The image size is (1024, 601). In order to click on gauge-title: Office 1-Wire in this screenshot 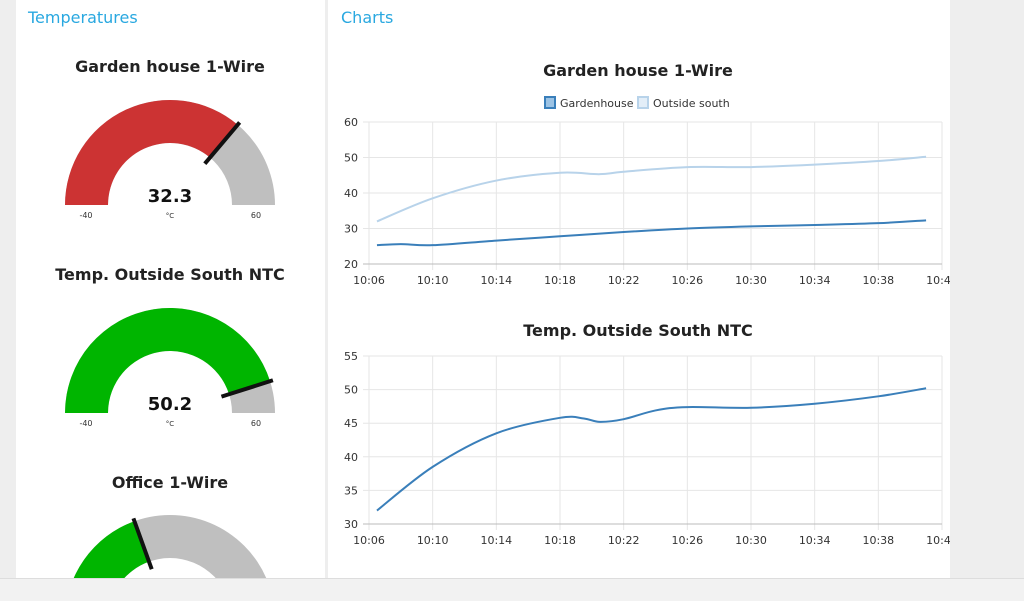, I will do `click(170, 482)`.